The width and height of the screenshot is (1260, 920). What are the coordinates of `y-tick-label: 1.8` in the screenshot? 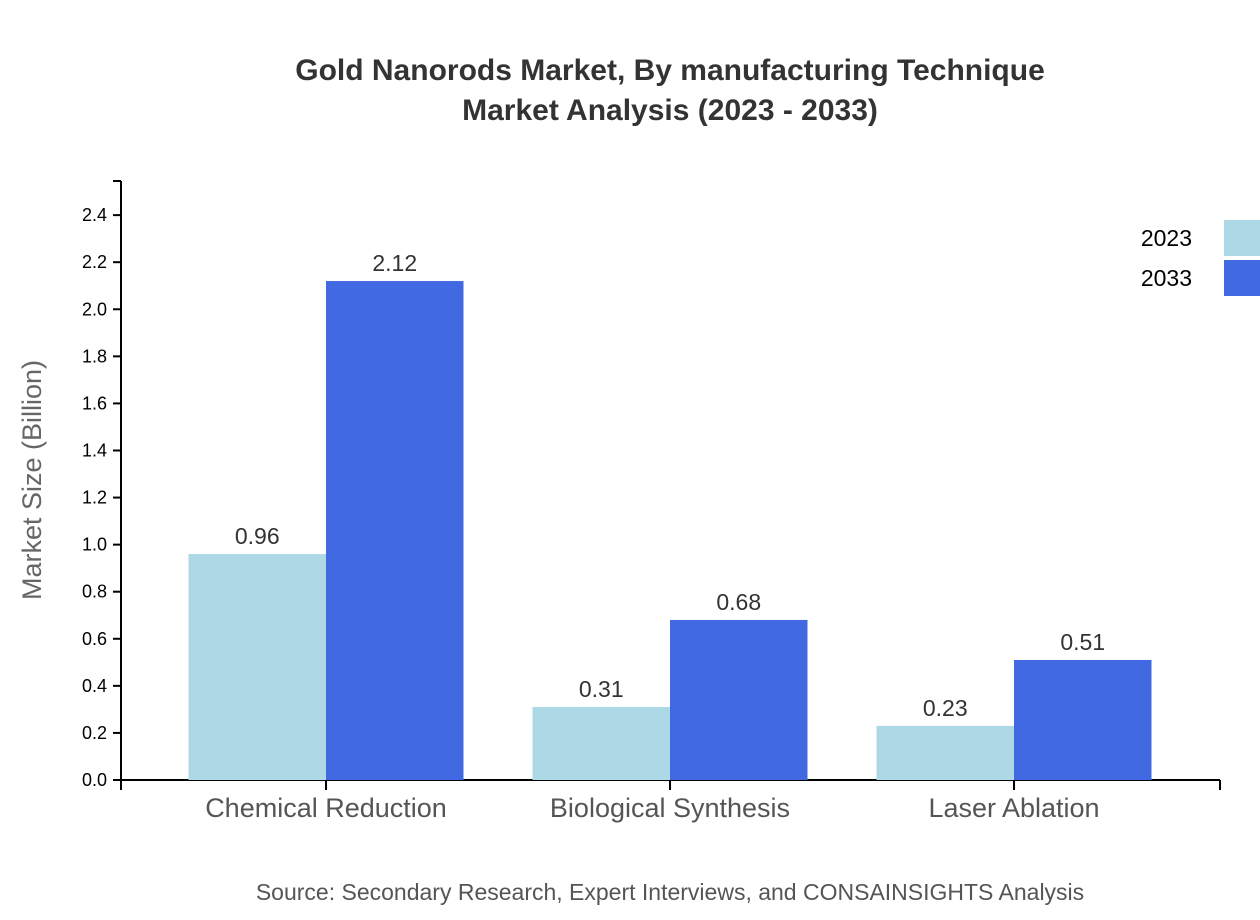 It's located at (94, 356).